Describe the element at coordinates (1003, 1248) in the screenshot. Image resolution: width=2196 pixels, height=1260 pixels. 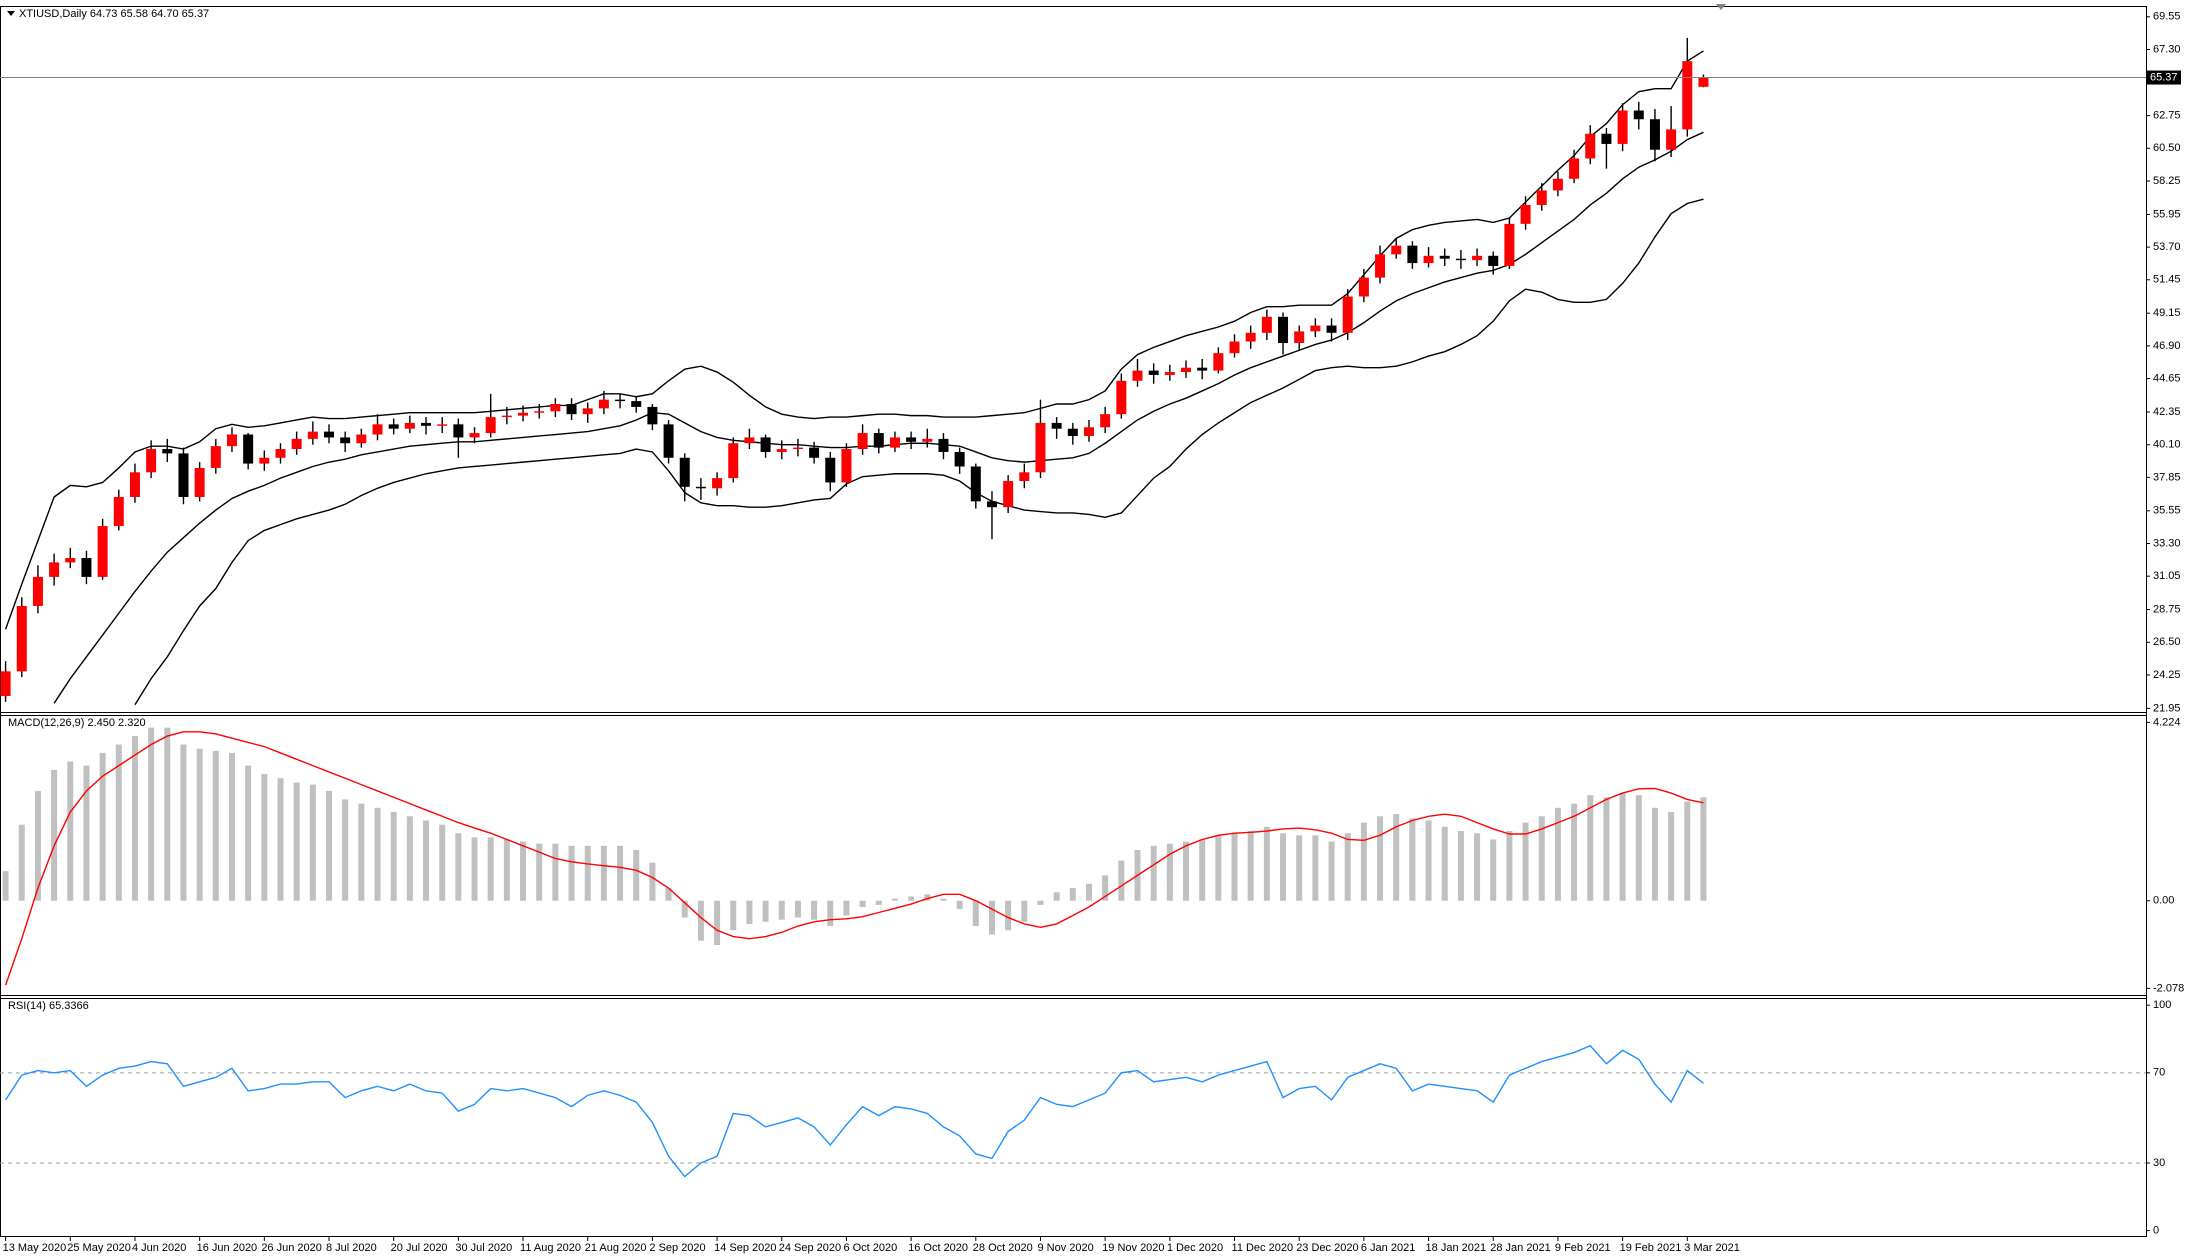
I see `x-tick-label: 28 Oct 2020` at that location.